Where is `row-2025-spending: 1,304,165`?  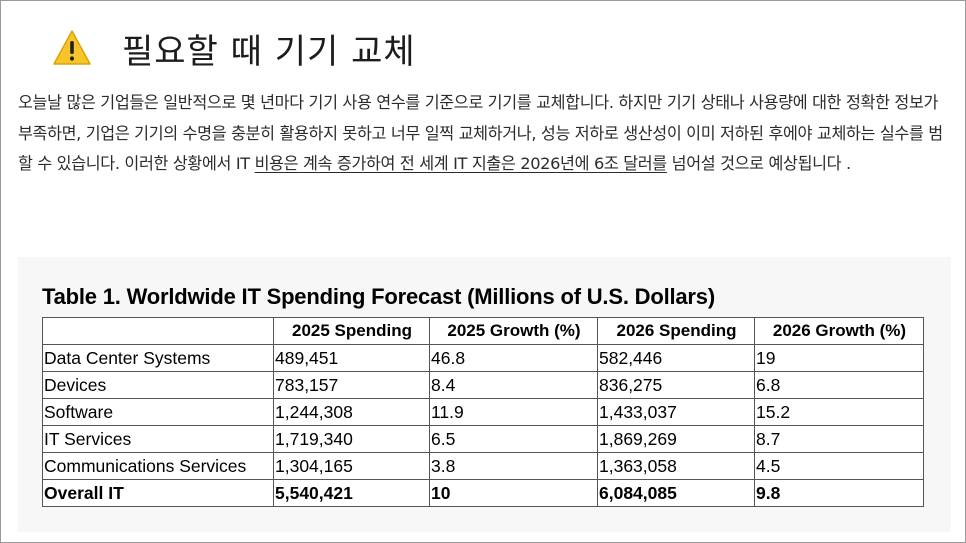
row-2025-spending: 1,304,165 is located at coordinates (351, 466).